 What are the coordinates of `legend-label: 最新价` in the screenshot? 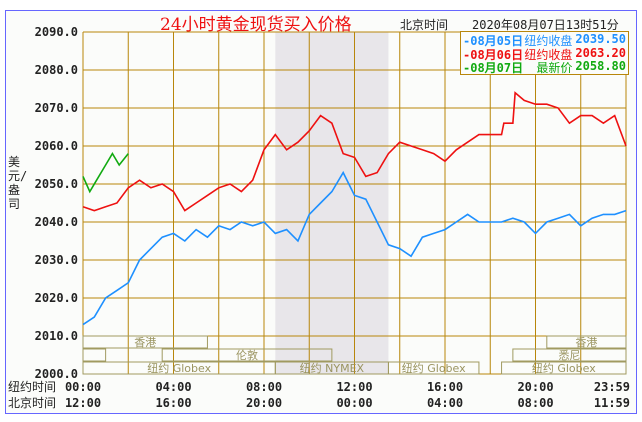 It's located at (554, 68).